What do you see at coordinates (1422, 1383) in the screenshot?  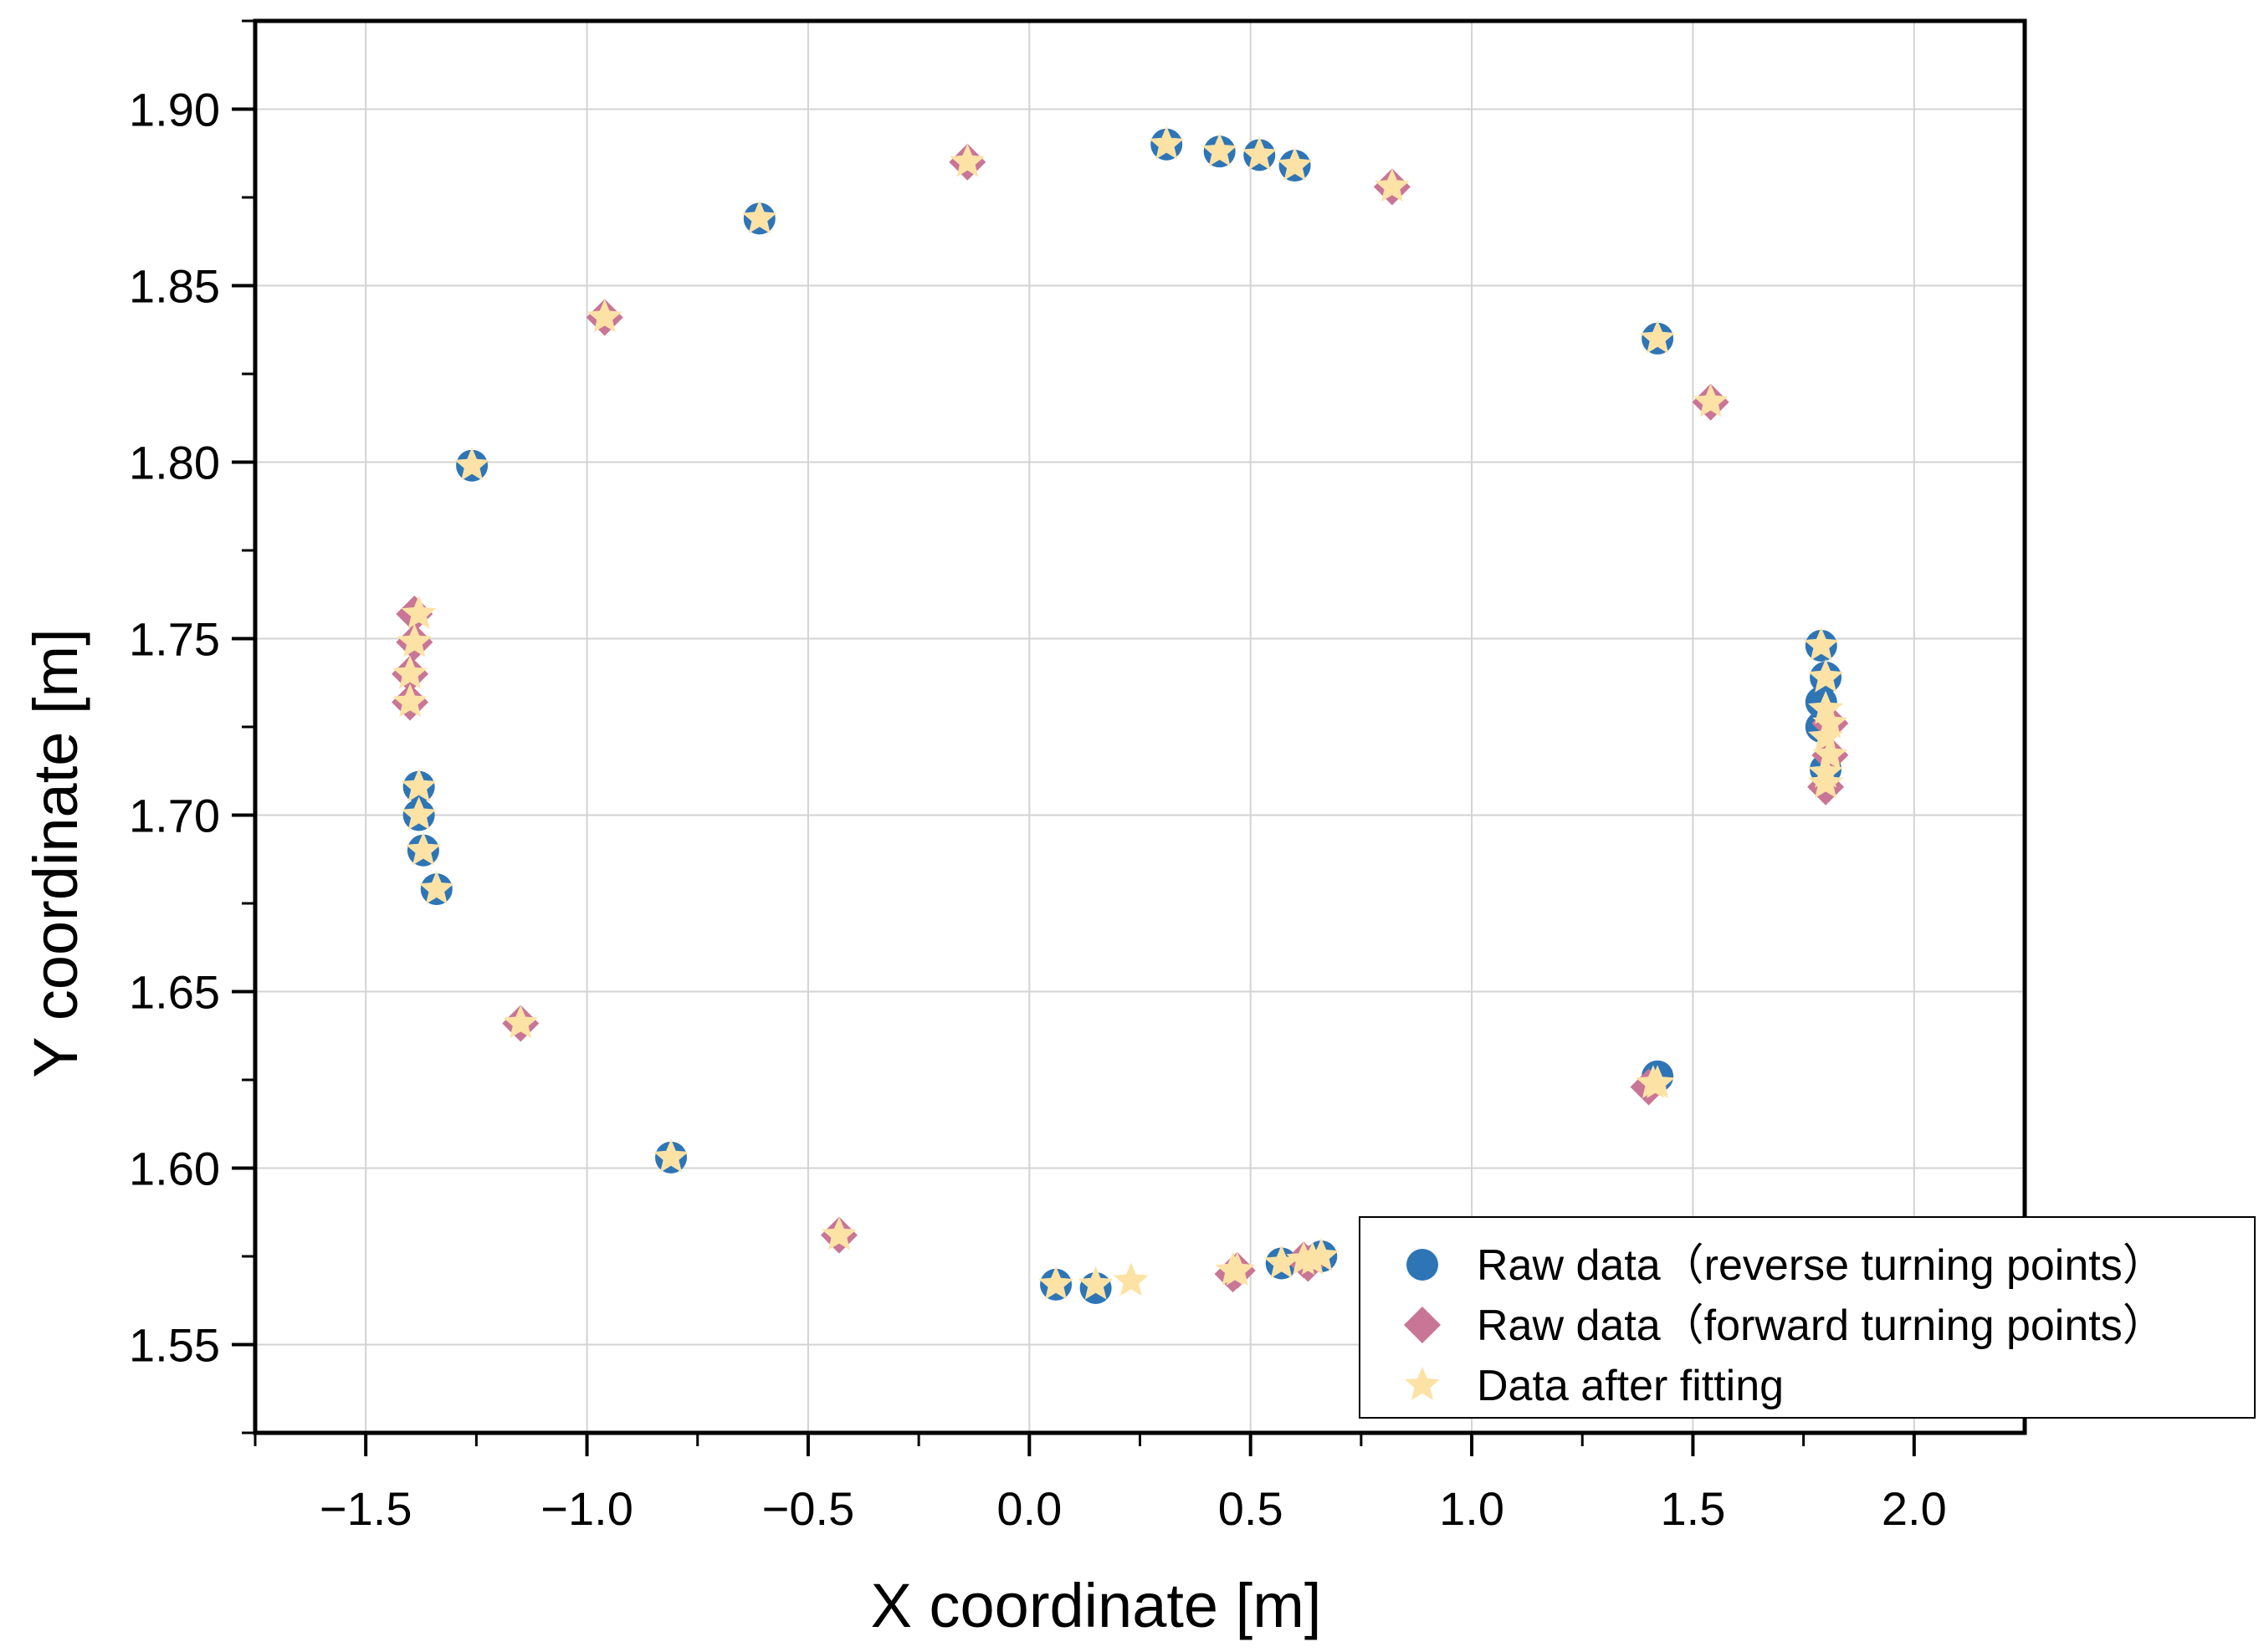 I see `legend-marker-fitted-point` at bounding box center [1422, 1383].